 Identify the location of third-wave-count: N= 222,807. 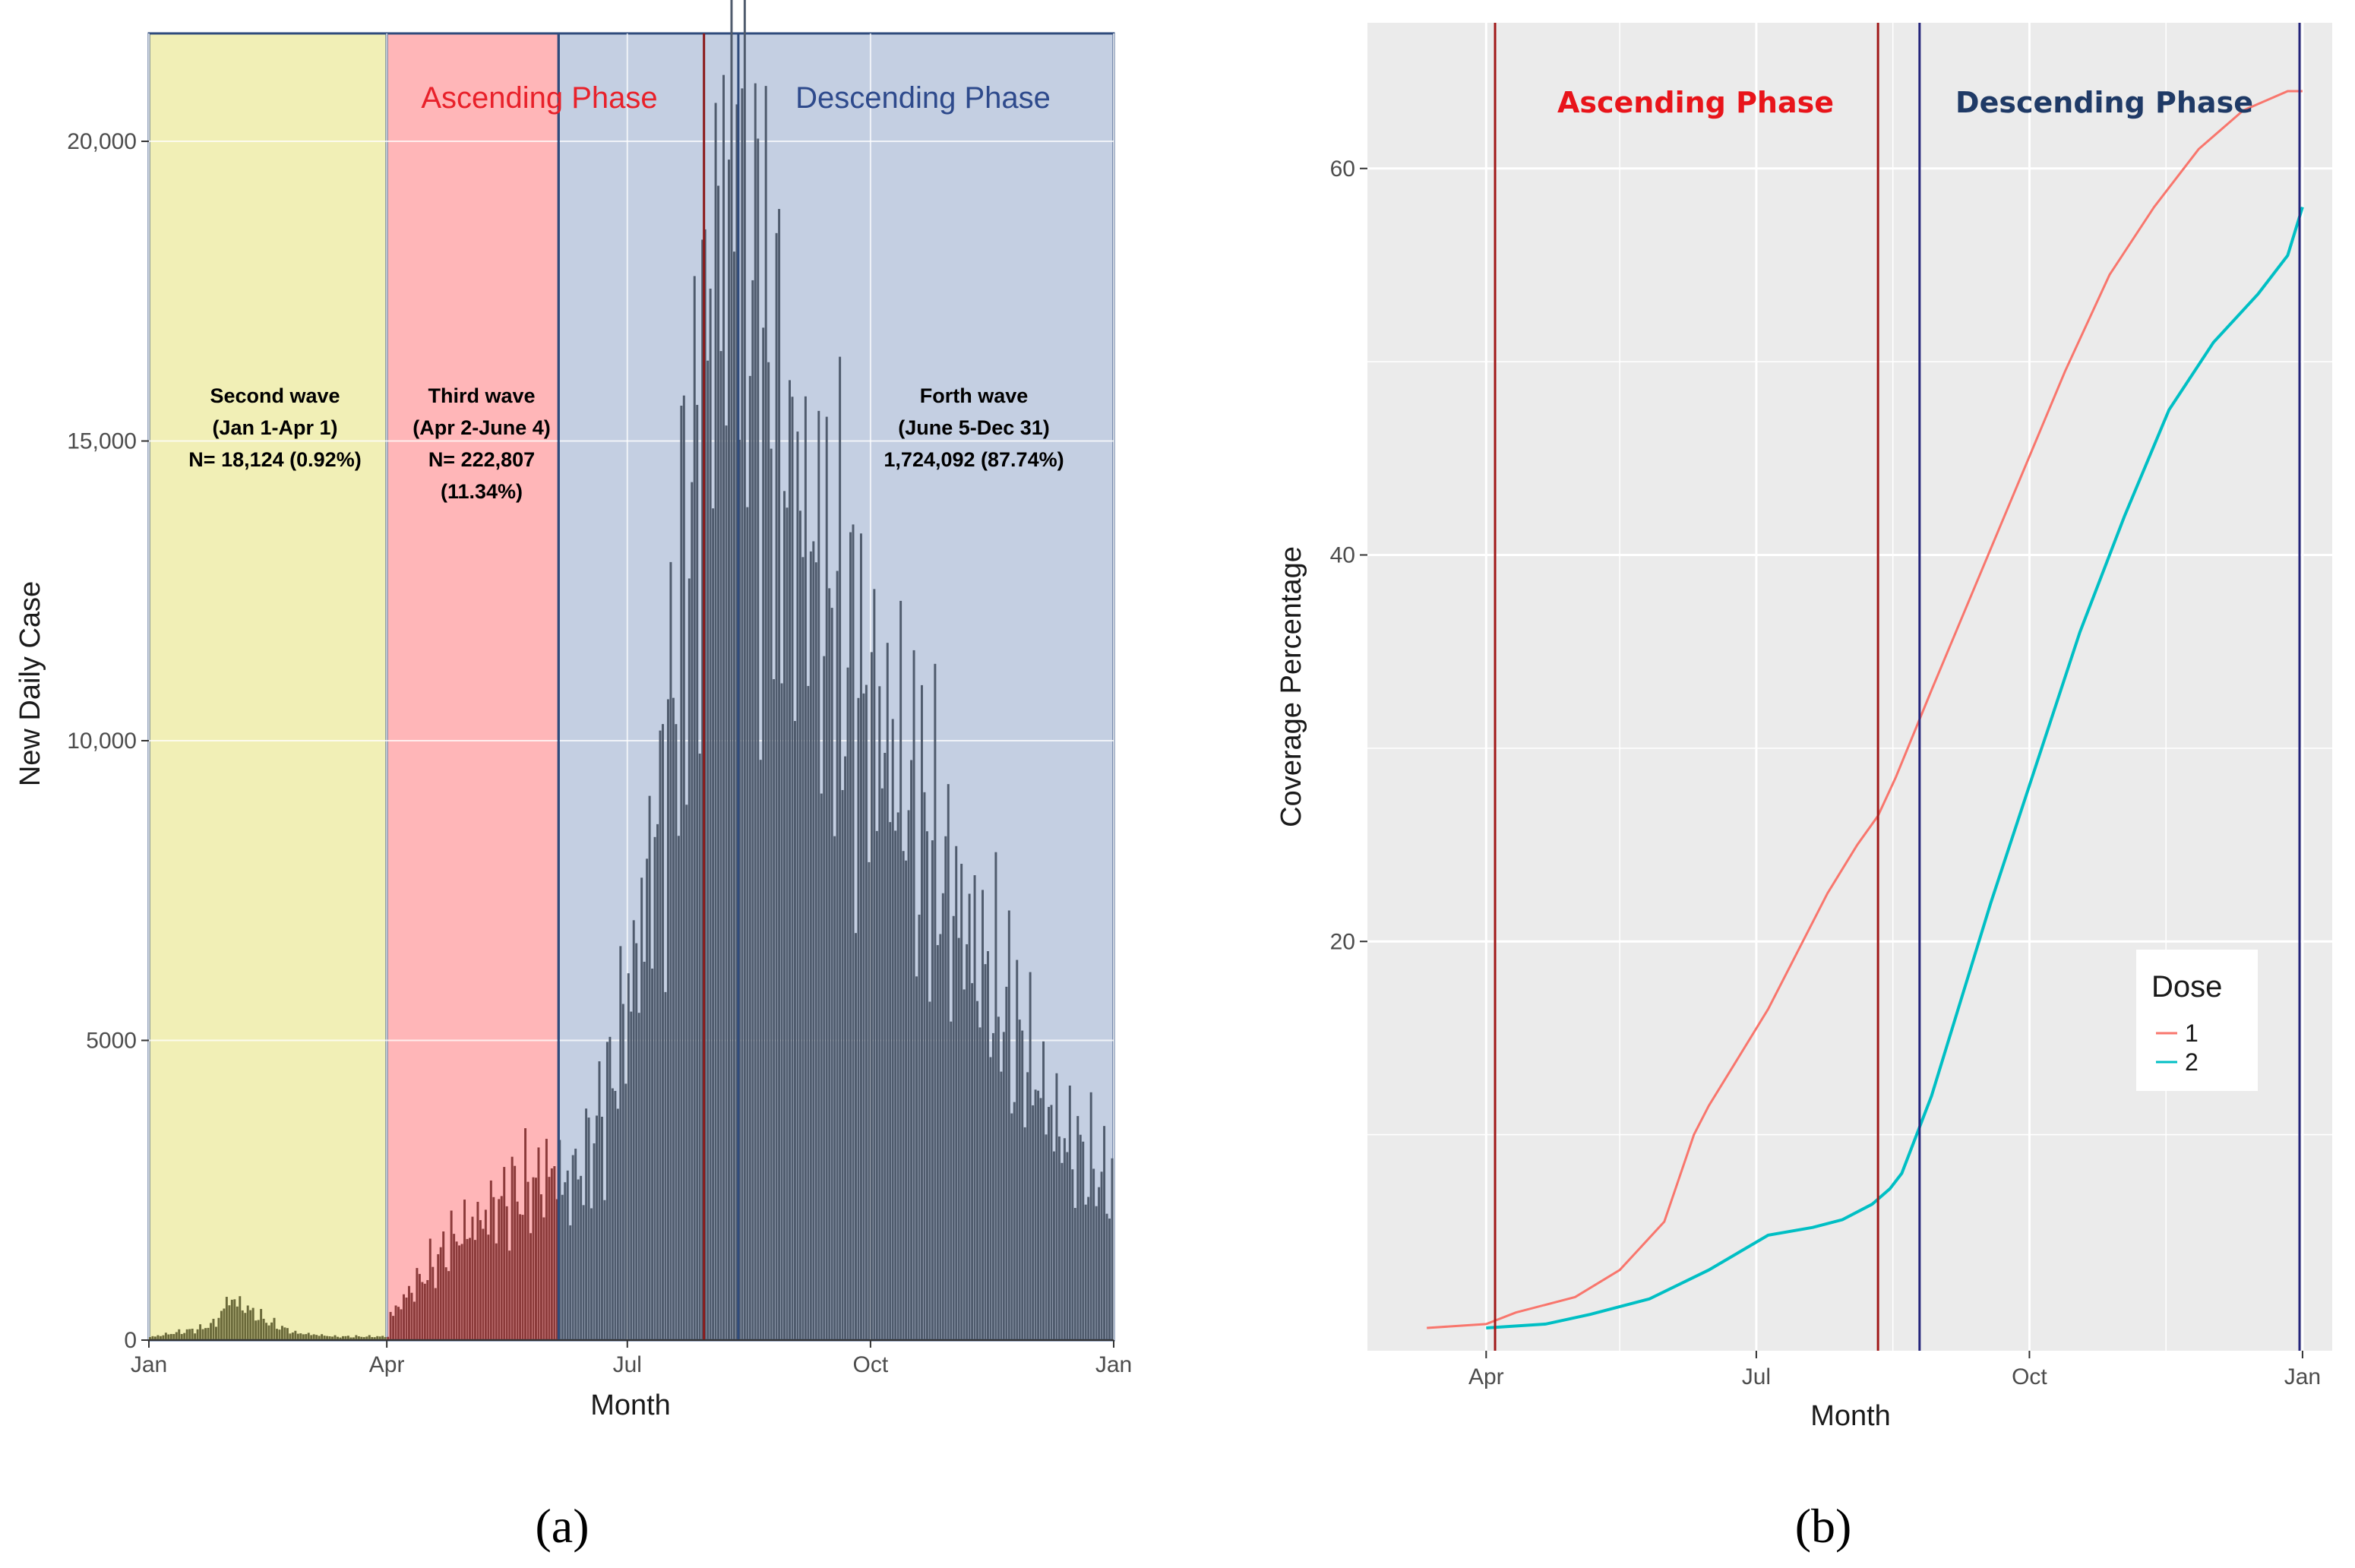
(481, 459).